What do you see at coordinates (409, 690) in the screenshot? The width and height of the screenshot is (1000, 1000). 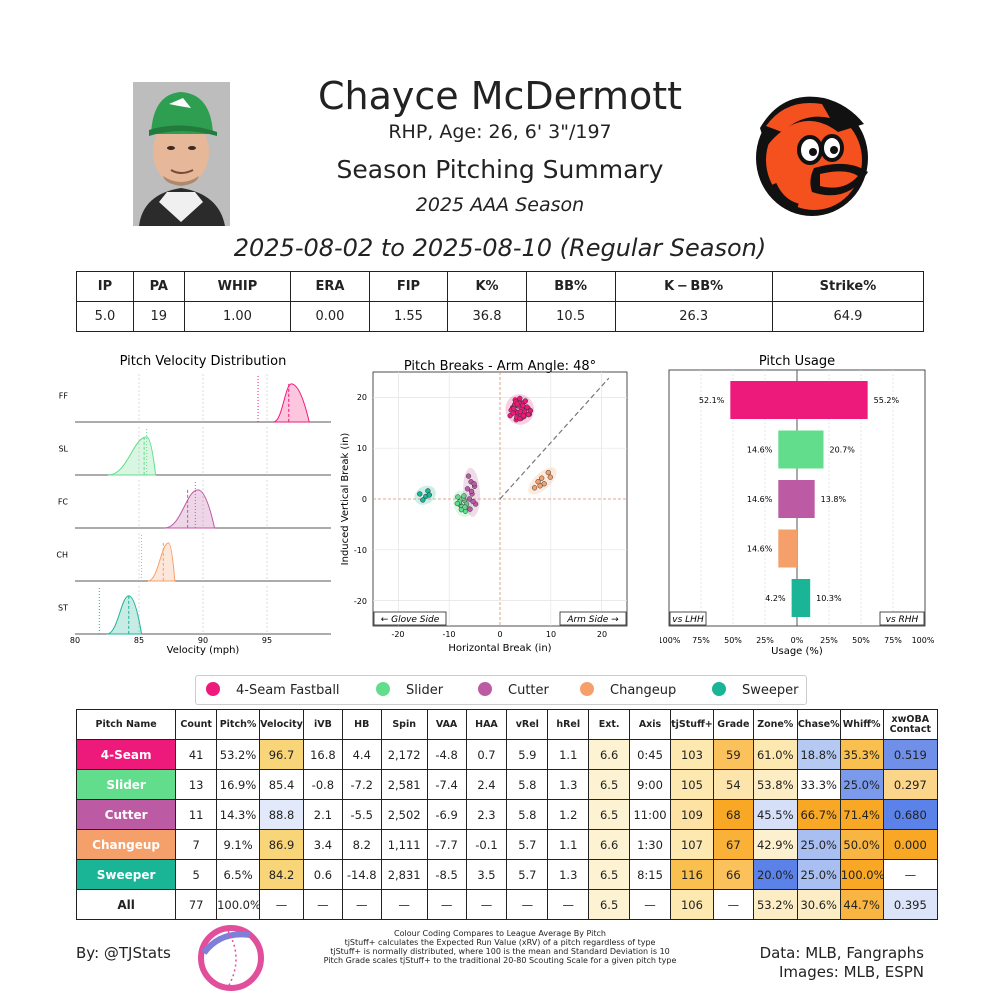 I see `legend-item-slider: Slider` at bounding box center [409, 690].